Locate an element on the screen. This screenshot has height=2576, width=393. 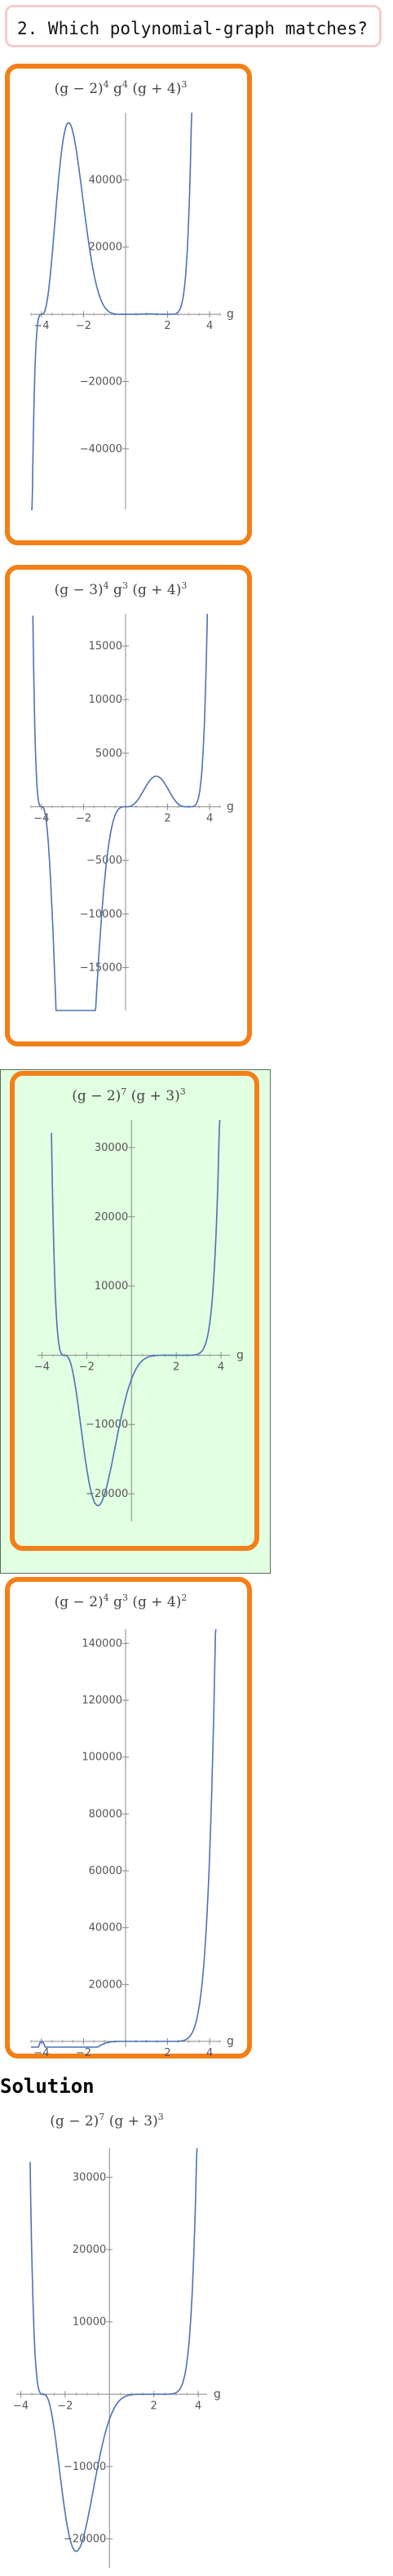
y-tick-label: 120000 is located at coordinates (102, 1700).